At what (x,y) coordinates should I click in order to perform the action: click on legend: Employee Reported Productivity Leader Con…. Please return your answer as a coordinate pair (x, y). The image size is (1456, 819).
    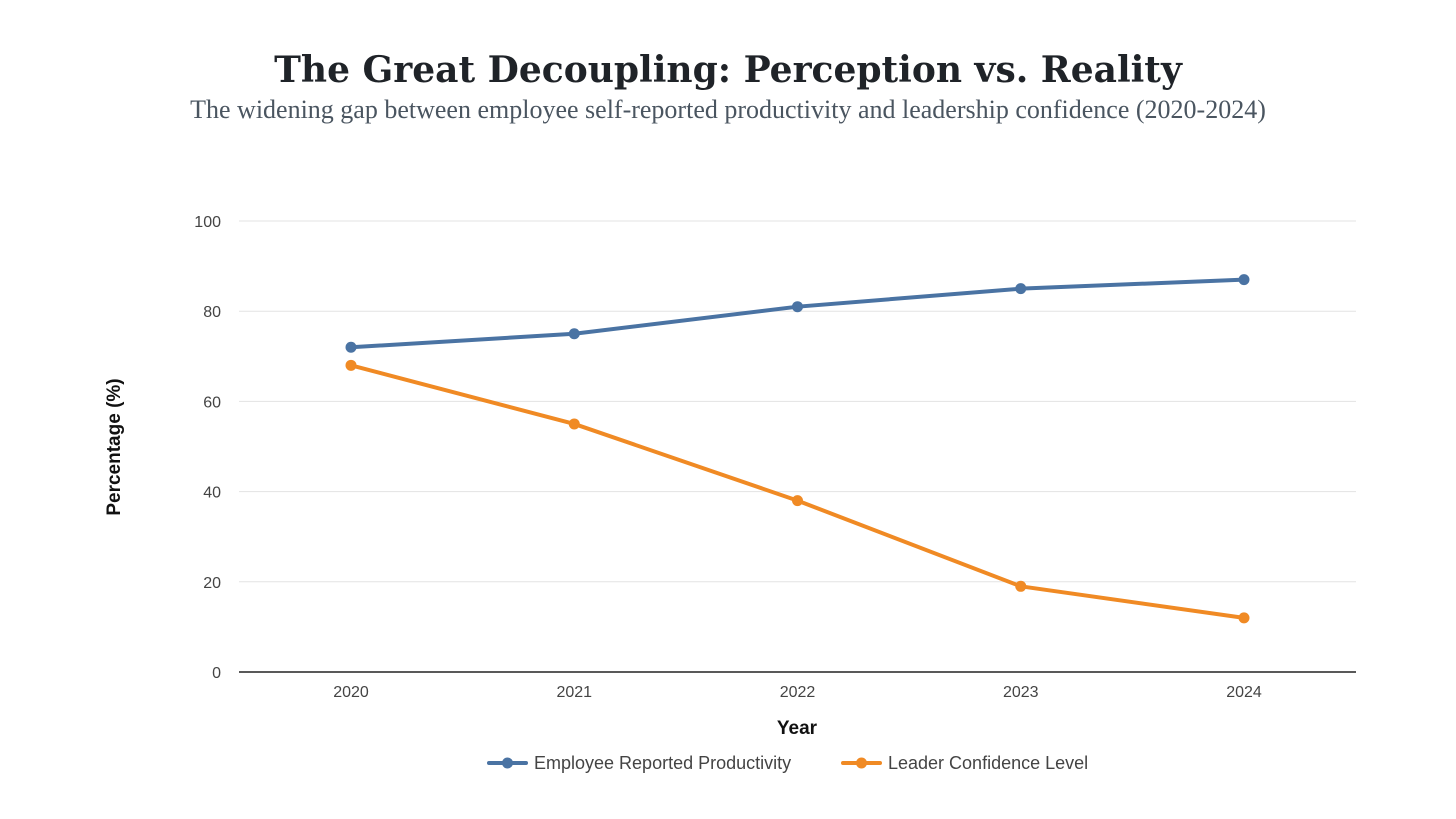
    Looking at the image, I should click on (787, 763).